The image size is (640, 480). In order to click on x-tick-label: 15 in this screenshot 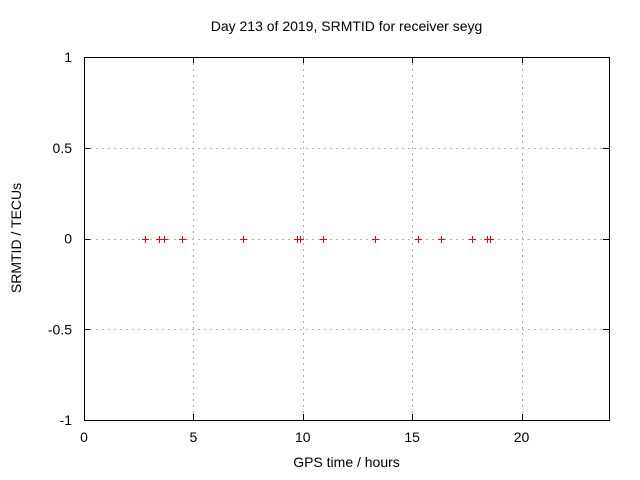, I will do `click(412, 437)`.